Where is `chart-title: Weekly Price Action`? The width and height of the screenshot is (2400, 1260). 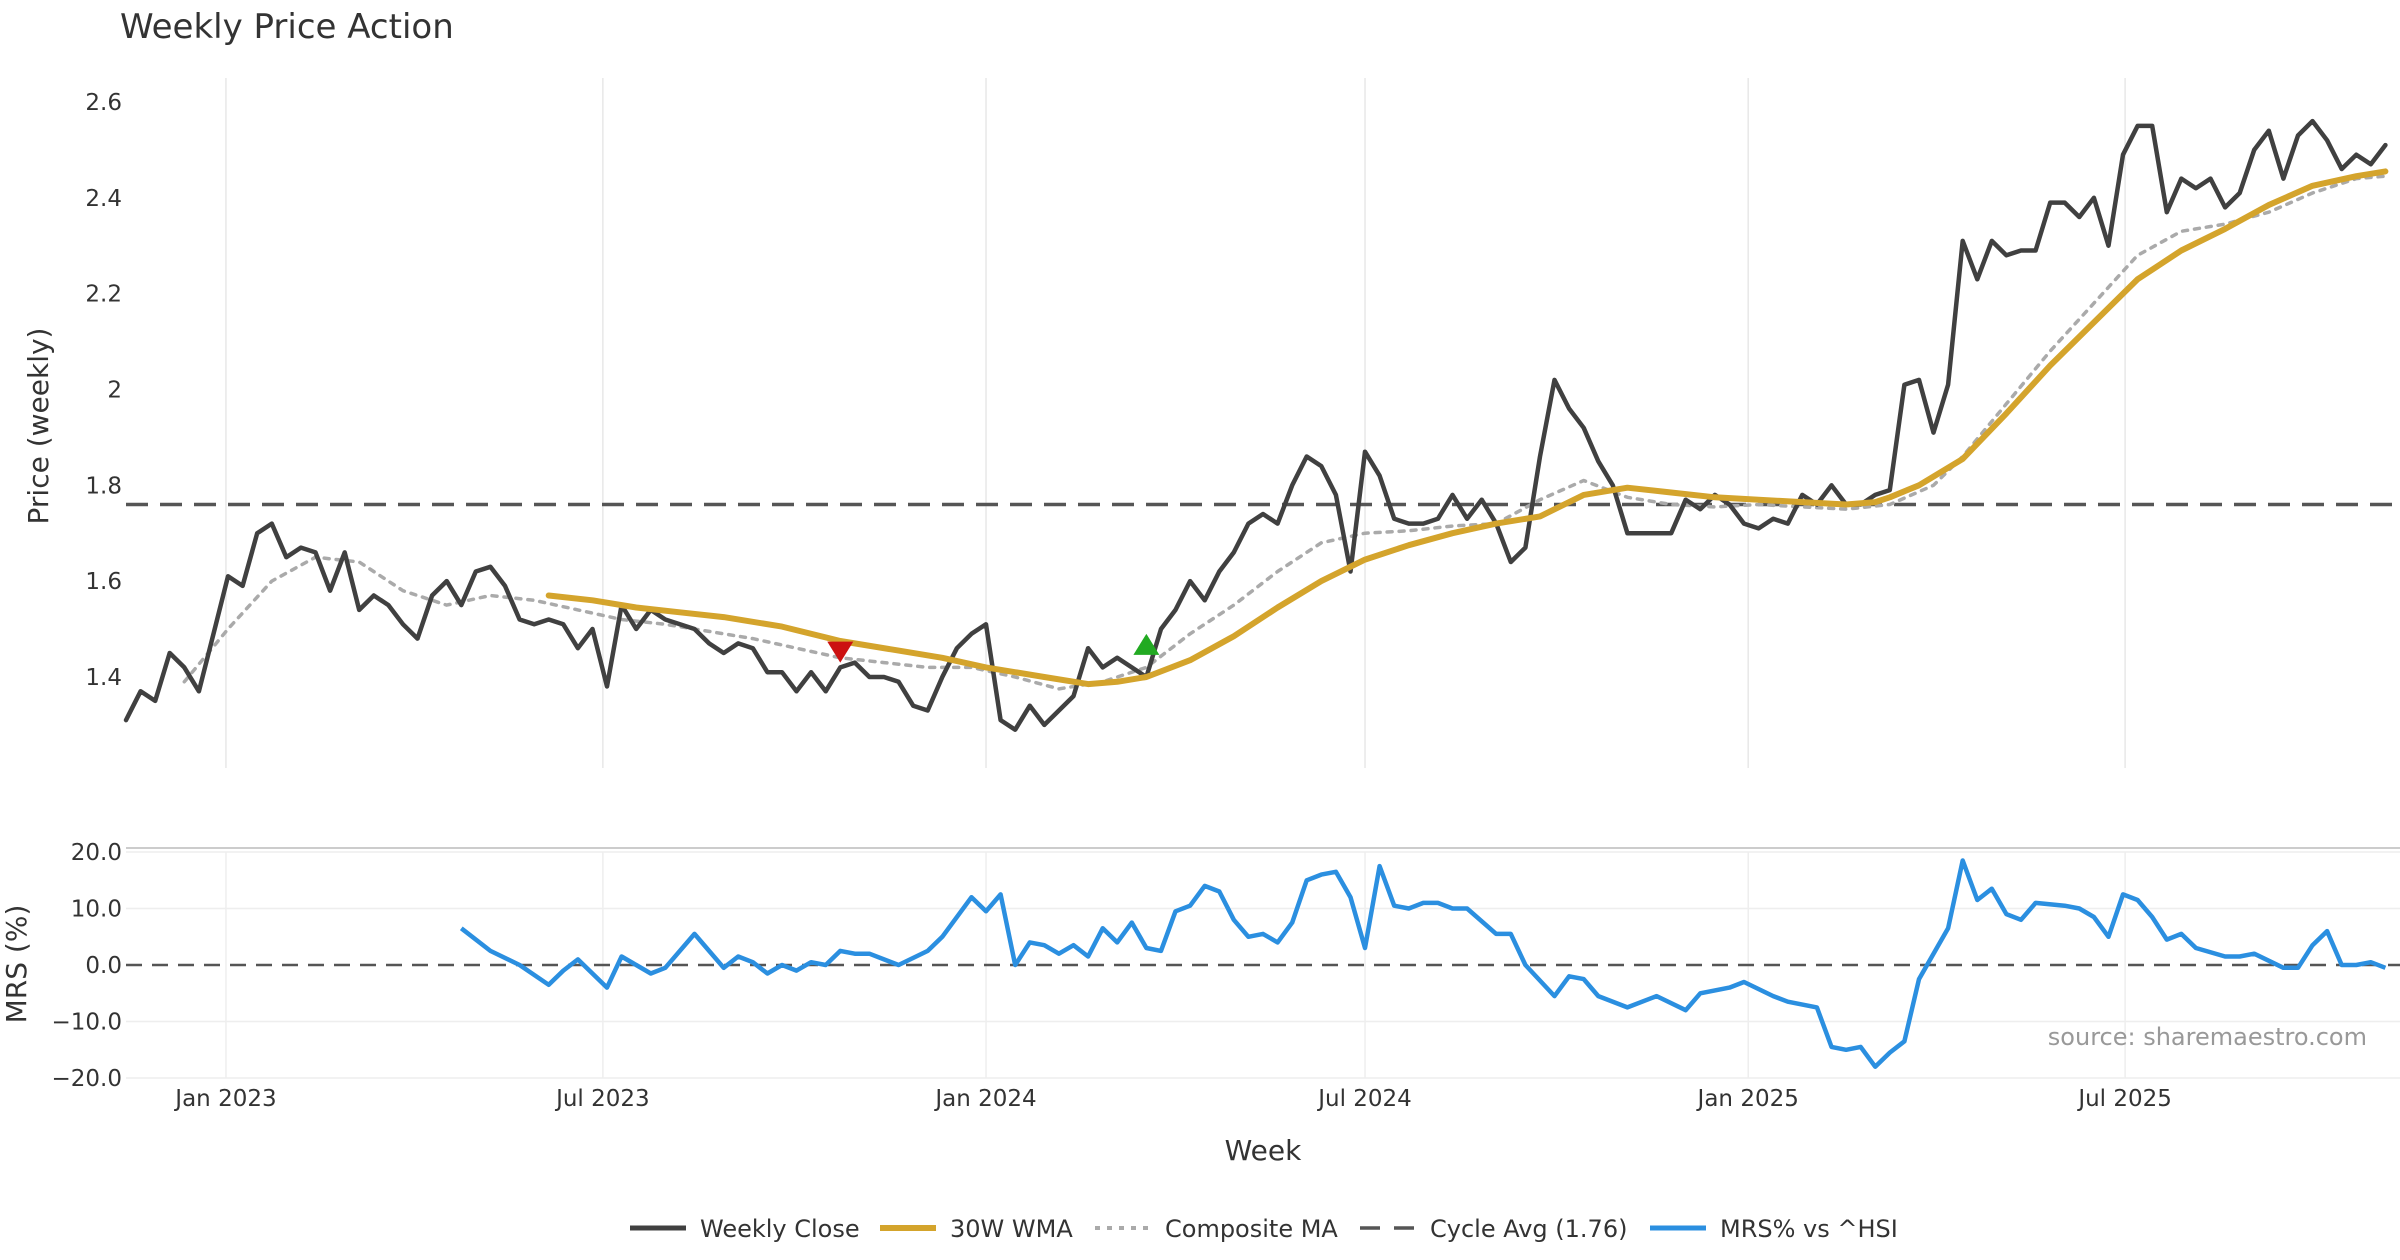
chart-title: Weekly Price Action is located at coordinates (287, 27).